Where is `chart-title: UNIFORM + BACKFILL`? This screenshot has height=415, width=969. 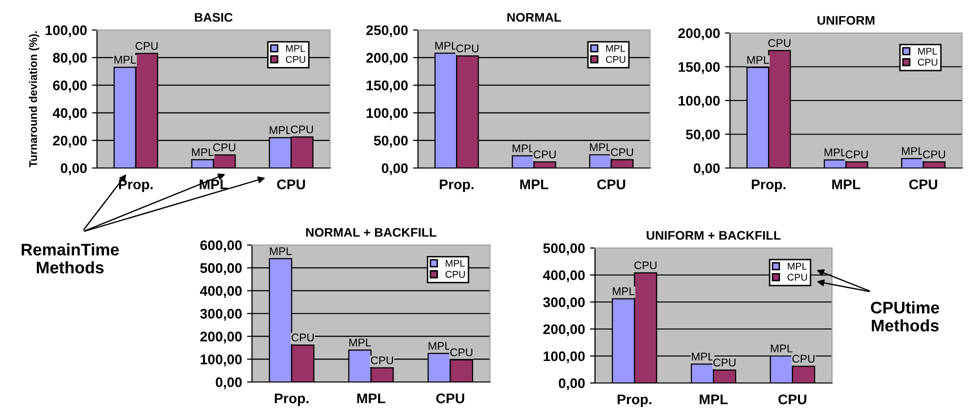 chart-title: UNIFORM + BACKFILL is located at coordinates (713, 235).